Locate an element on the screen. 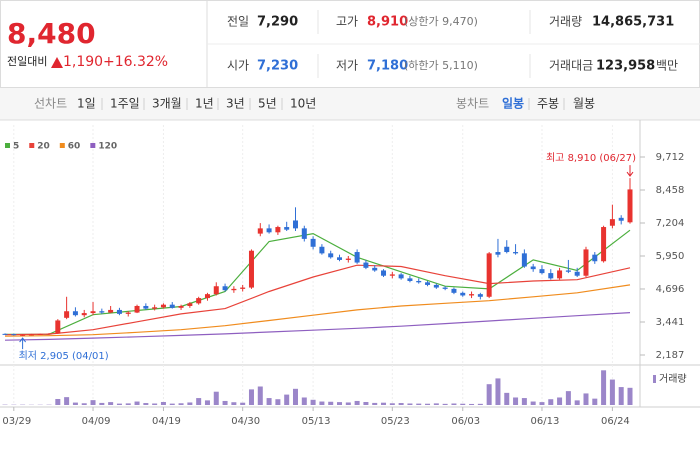 The image size is (700, 450). period-button: 3개월 is located at coordinates (167, 104).